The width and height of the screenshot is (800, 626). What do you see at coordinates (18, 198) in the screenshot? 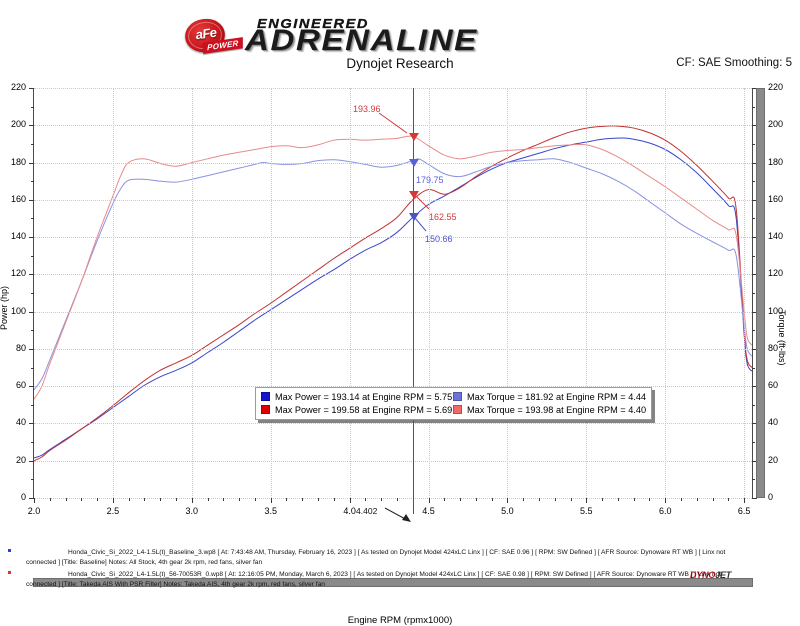
I see `y-tick-label-left: 160` at bounding box center [18, 198].